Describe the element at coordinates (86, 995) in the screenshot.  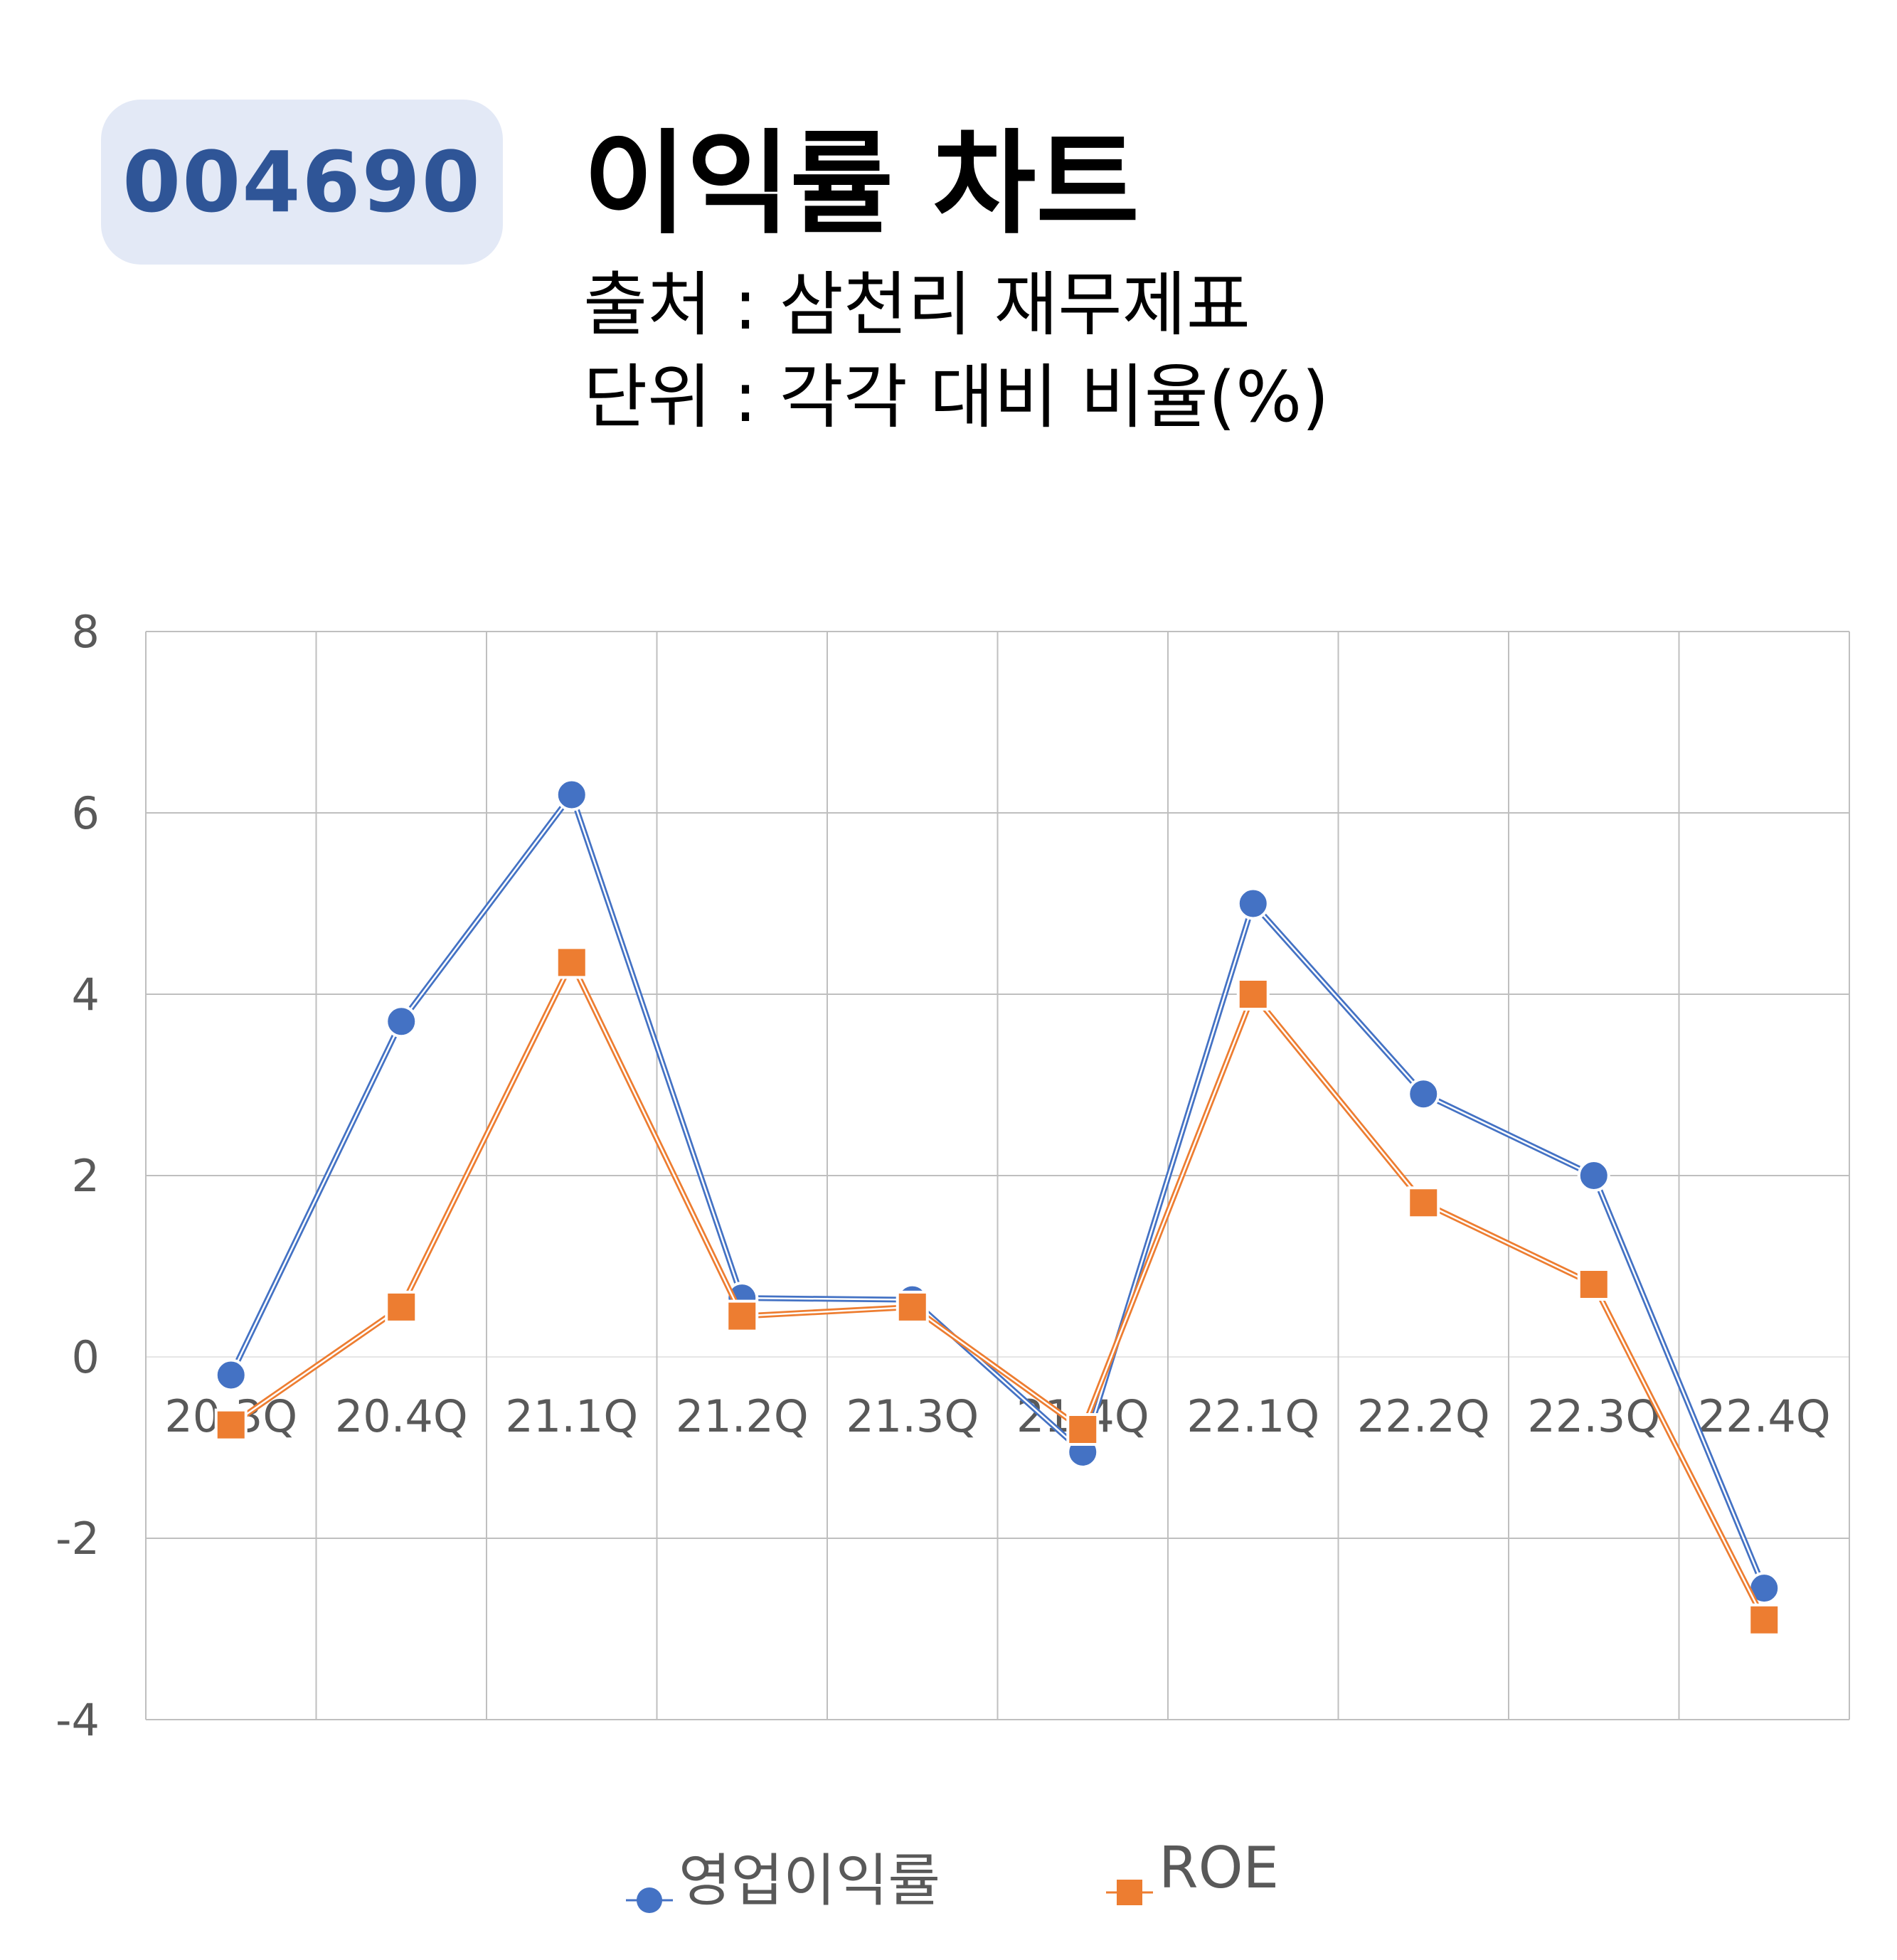
I see `y-tick-label: 4` at that location.